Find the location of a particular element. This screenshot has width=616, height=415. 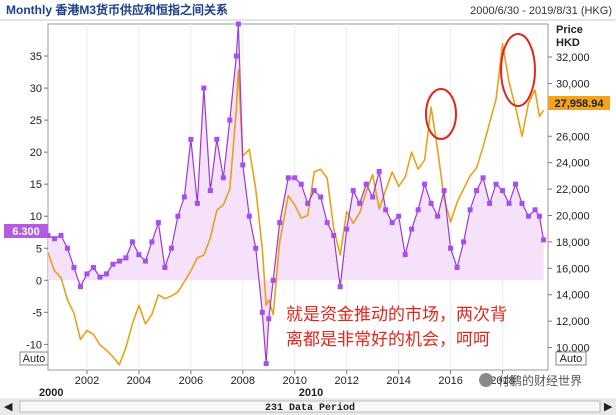

auto-right-button: Auto is located at coordinates (571, 358).